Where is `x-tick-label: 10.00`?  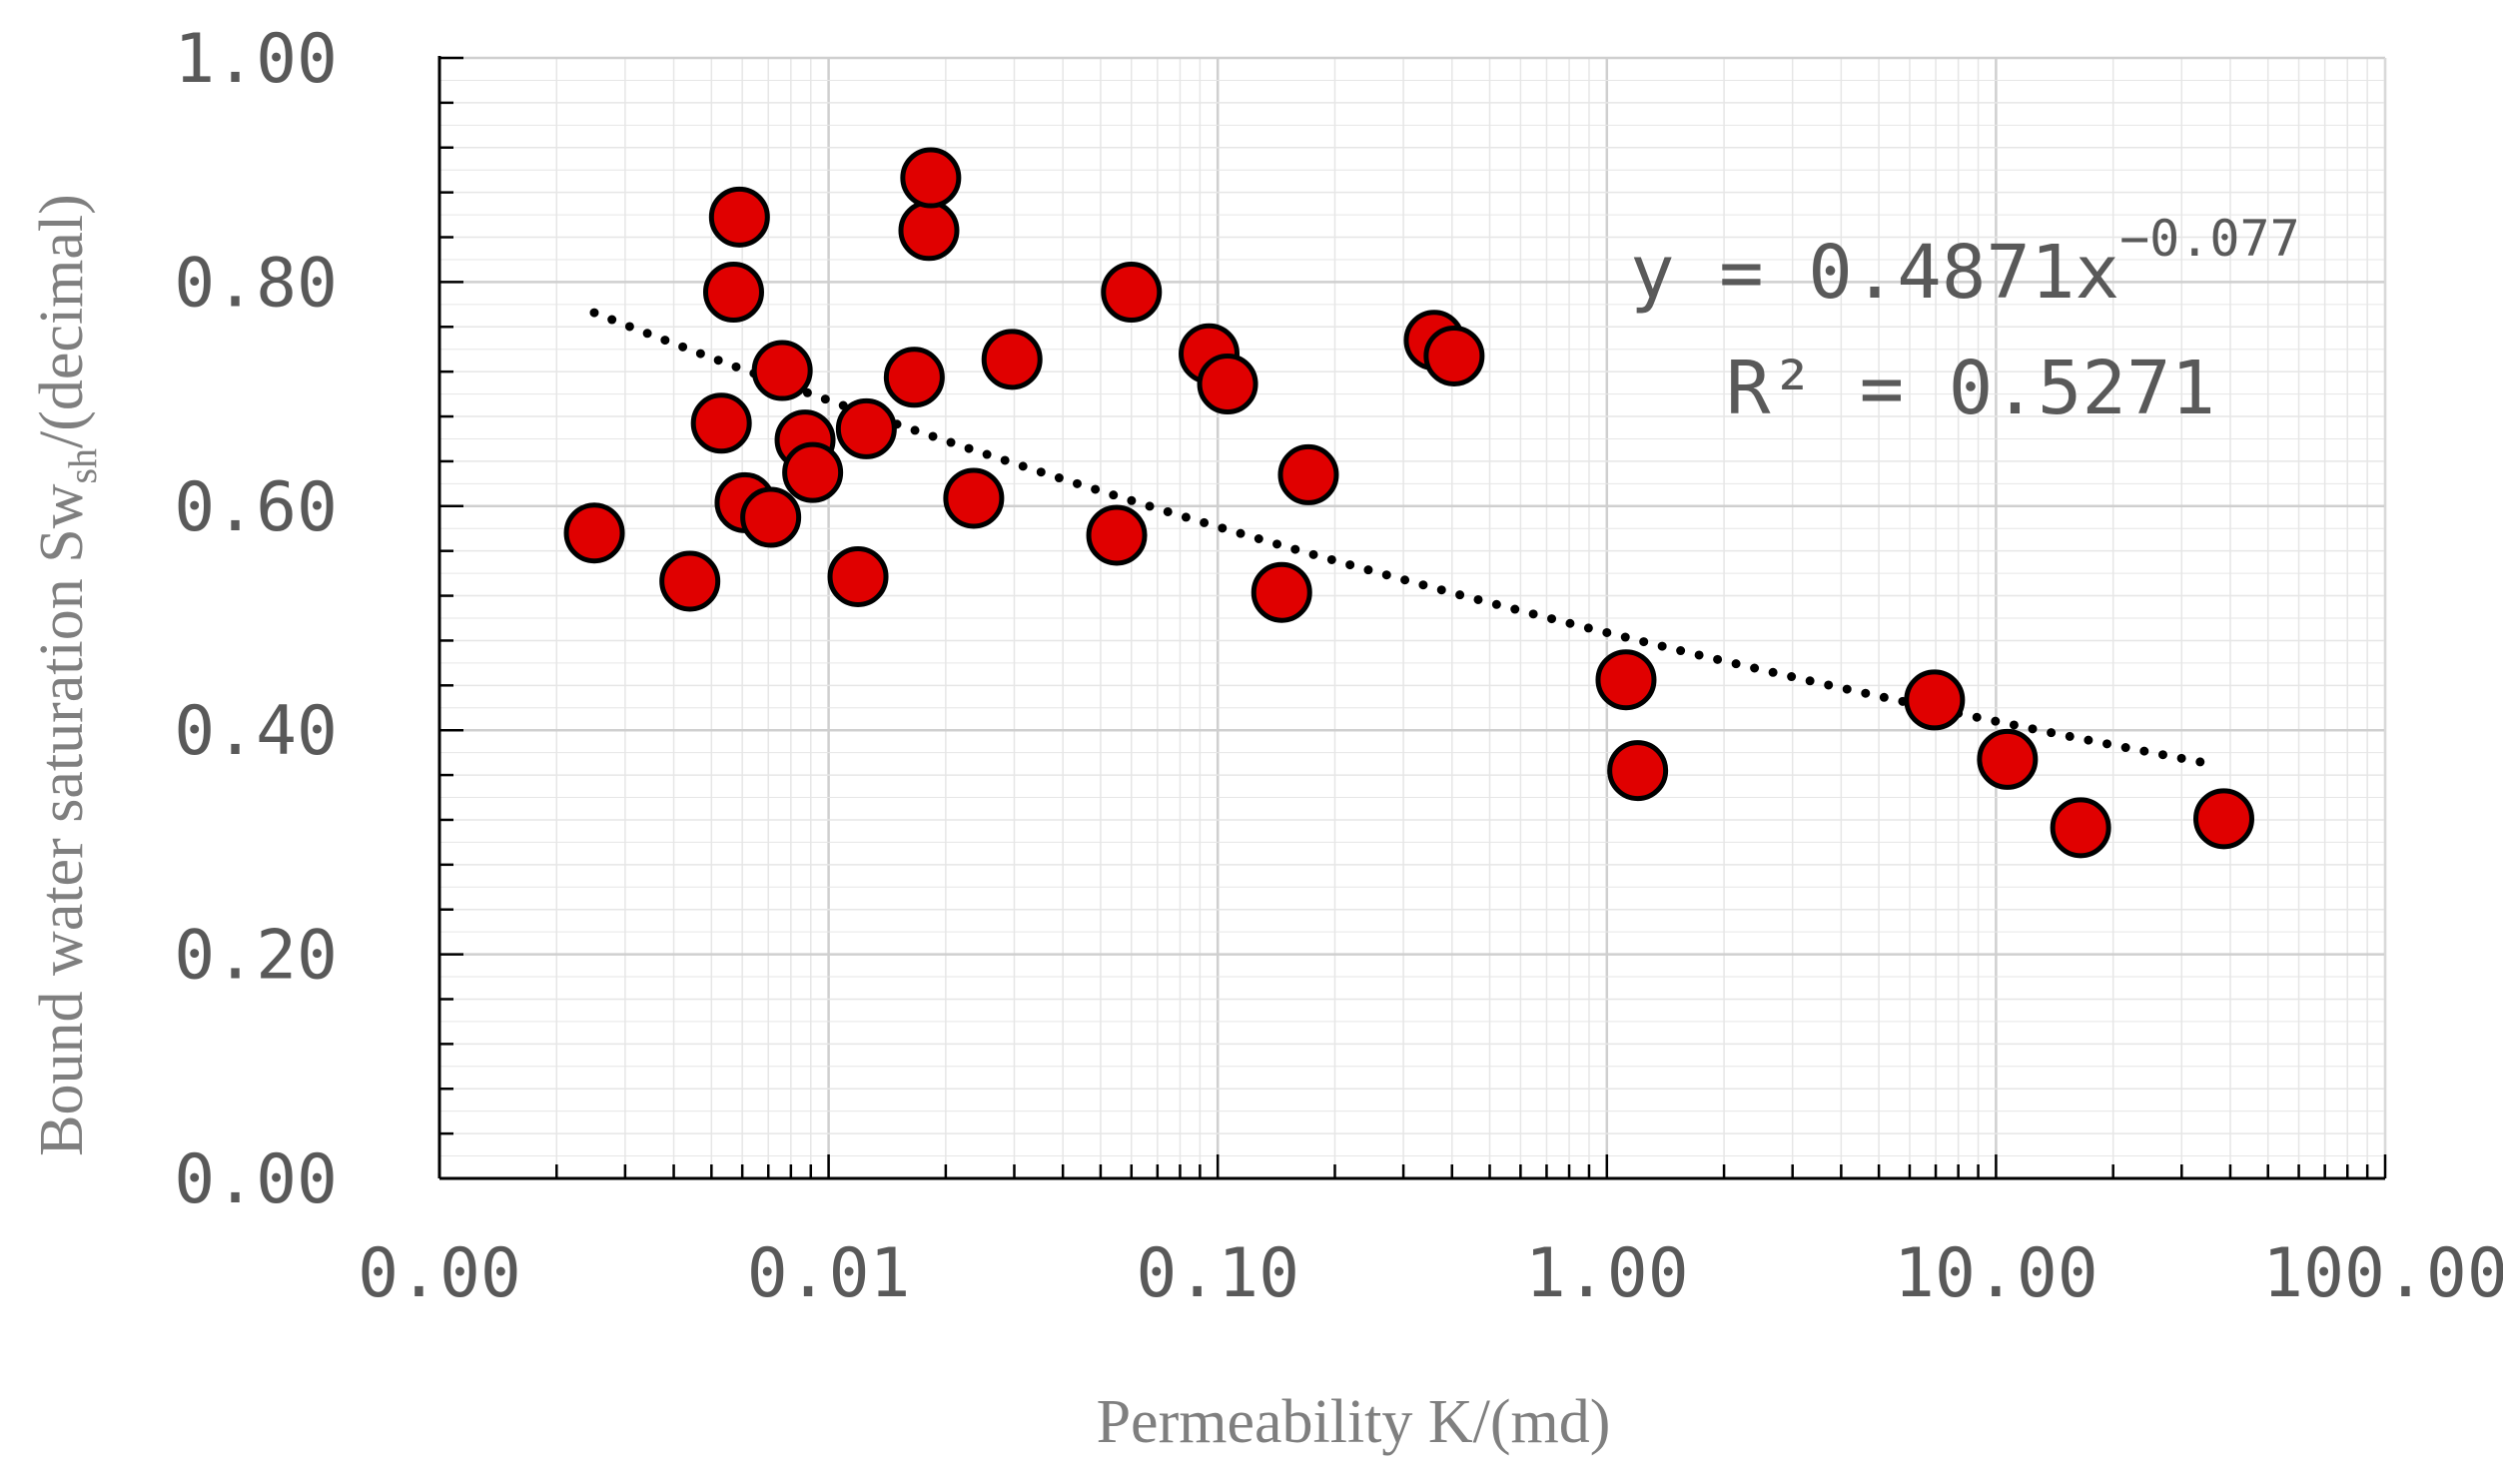 x-tick-label: 10.00 is located at coordinates (1996, 1274).